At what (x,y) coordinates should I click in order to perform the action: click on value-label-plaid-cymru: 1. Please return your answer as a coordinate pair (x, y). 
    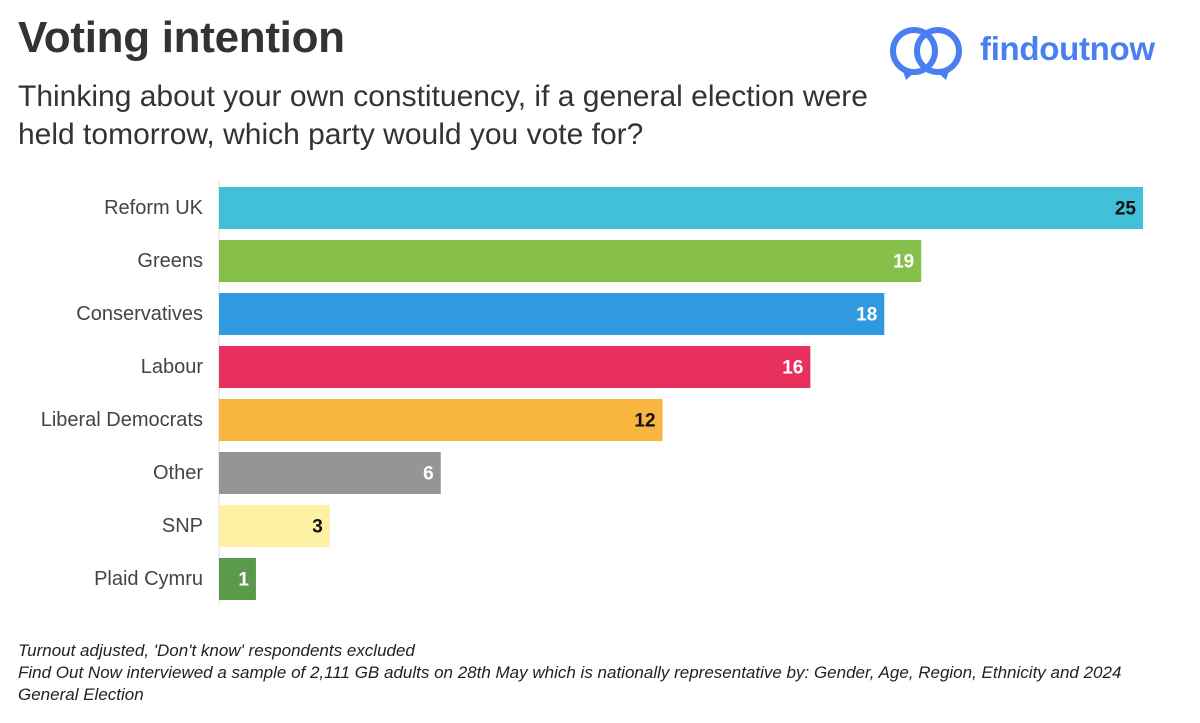
    Looking at the image, I should click on (243, 580).